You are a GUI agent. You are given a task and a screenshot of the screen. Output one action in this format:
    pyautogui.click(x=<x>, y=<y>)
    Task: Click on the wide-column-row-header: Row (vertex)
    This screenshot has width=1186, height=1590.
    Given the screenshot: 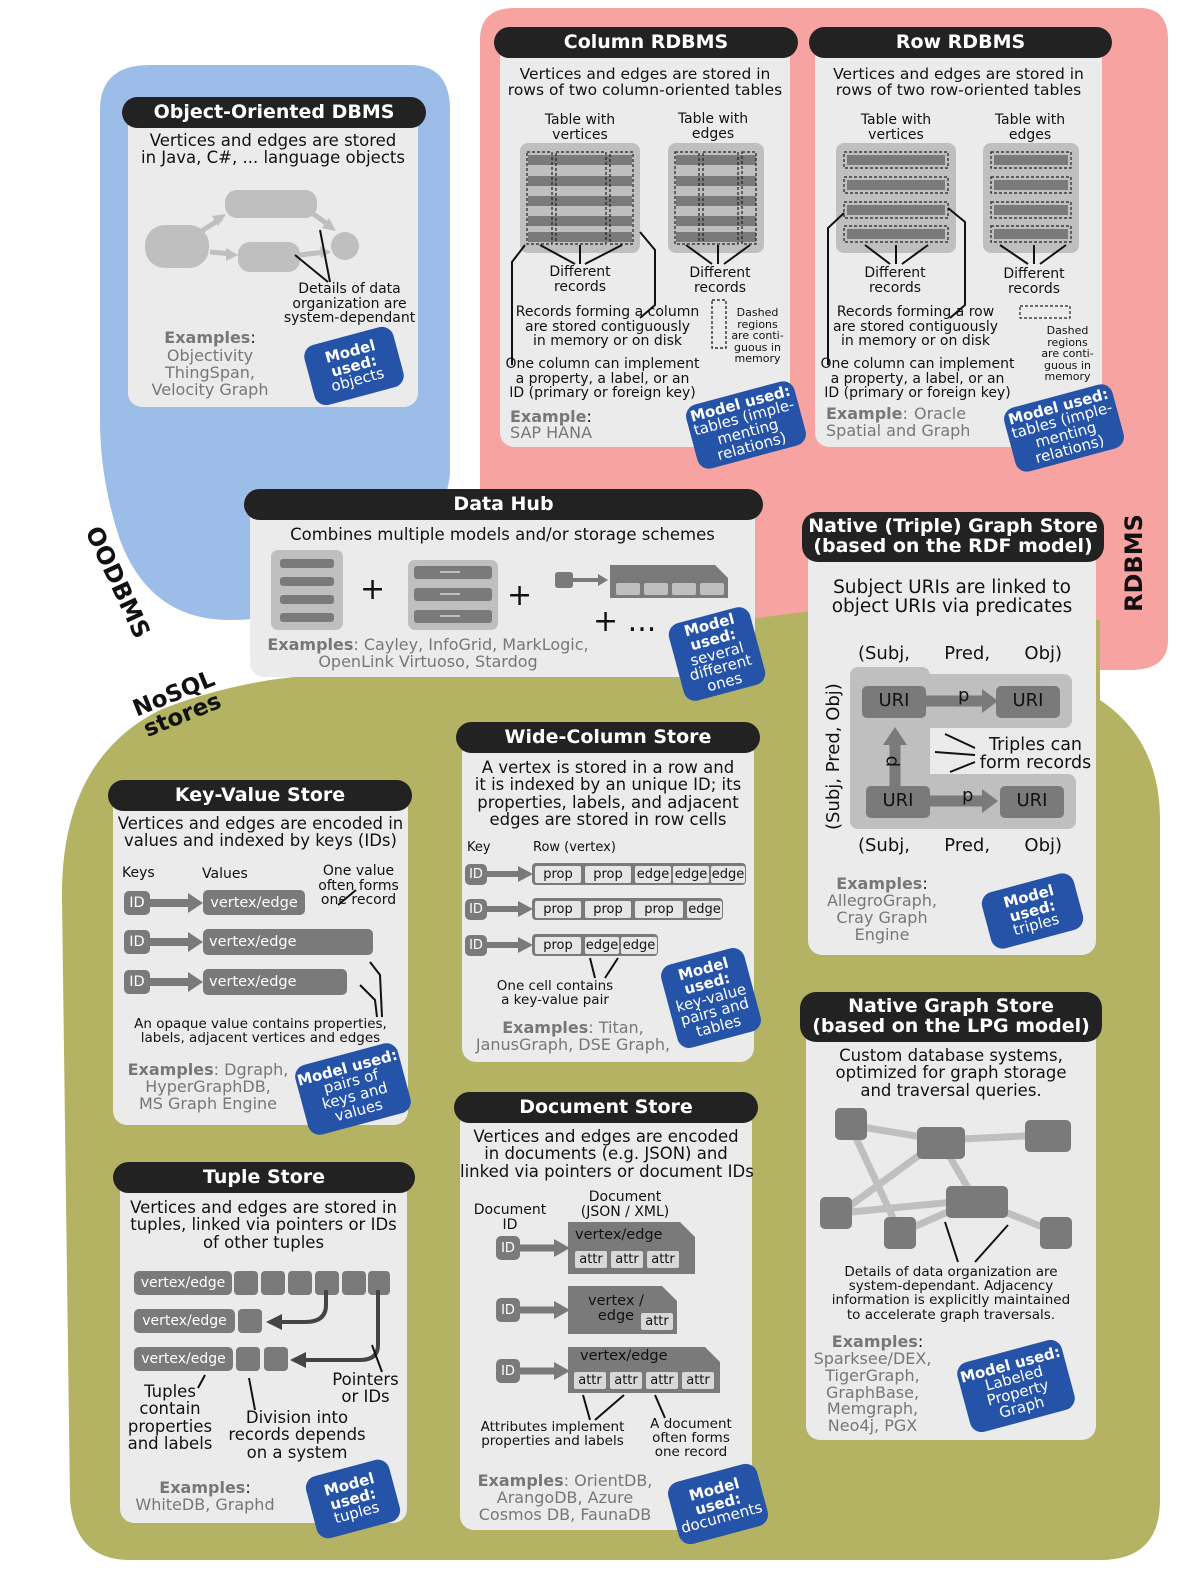 What is the action you would take?
    pyautogui.click(x=574, y=847)
    